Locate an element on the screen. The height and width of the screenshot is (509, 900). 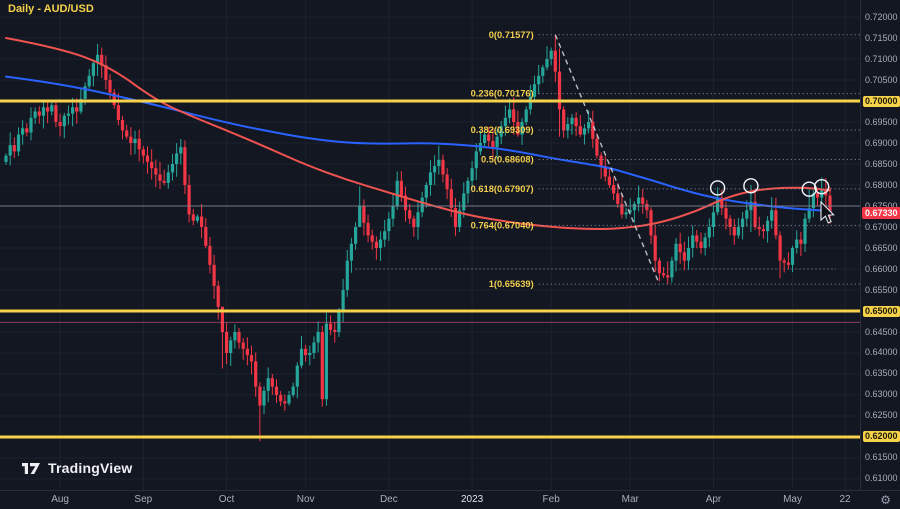
highlight-circles is located at coordinates (769, 187).